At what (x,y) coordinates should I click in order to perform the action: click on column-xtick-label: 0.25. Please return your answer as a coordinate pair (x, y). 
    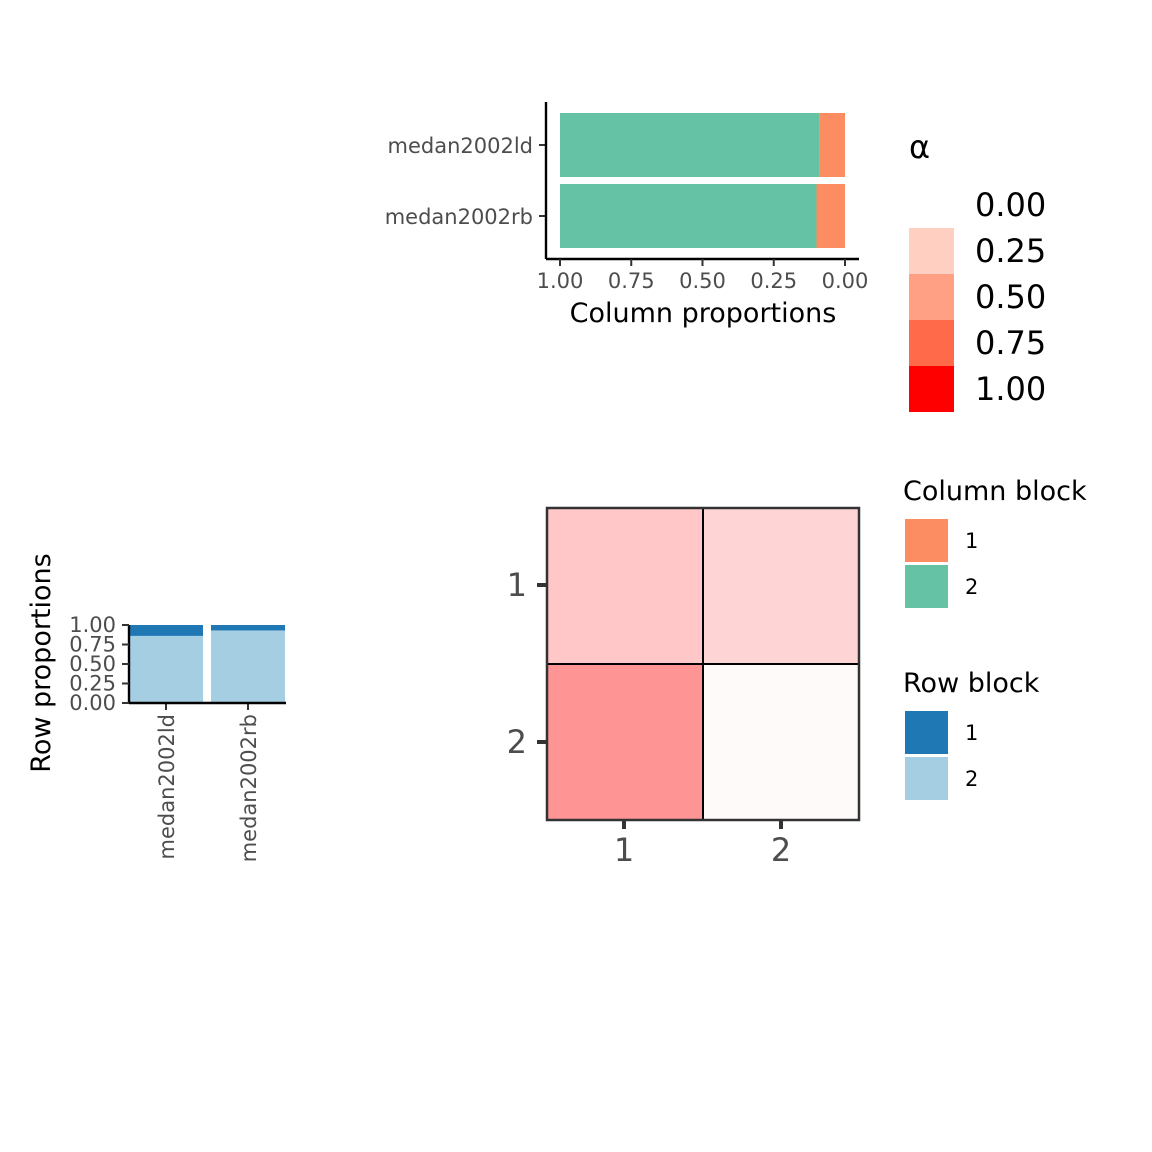
    Looking at the image, I should click on (773, 281).